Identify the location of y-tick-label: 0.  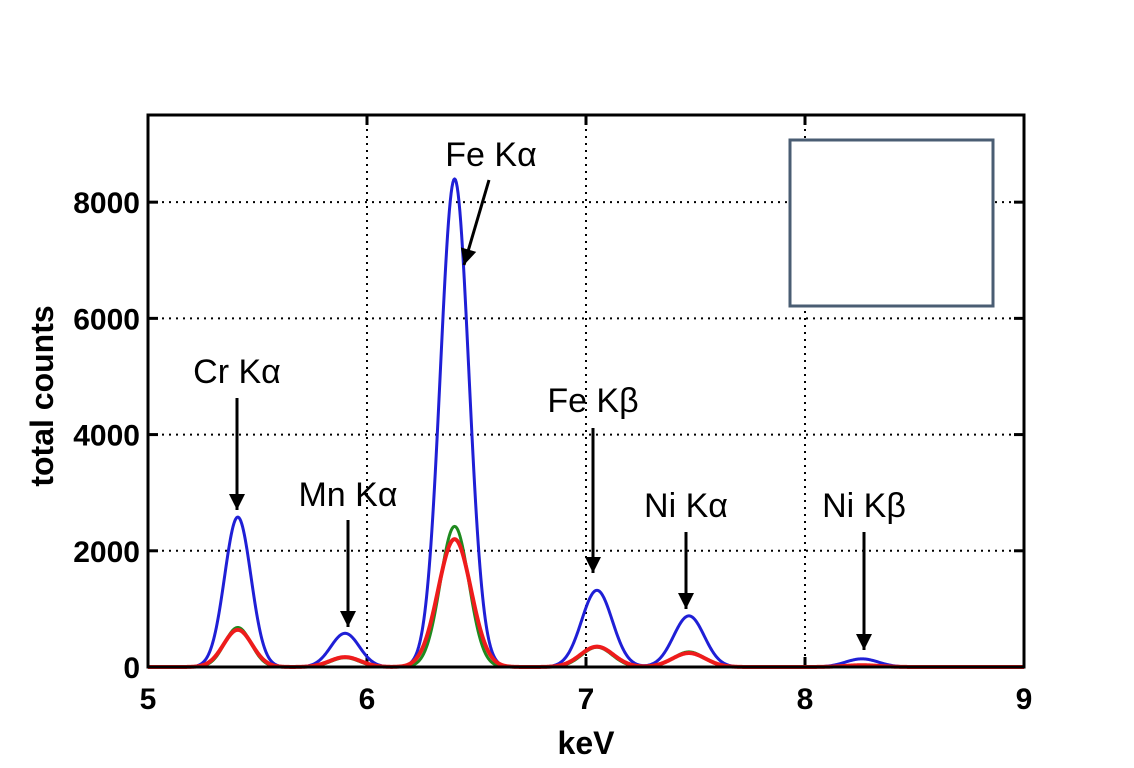
(131, 668).